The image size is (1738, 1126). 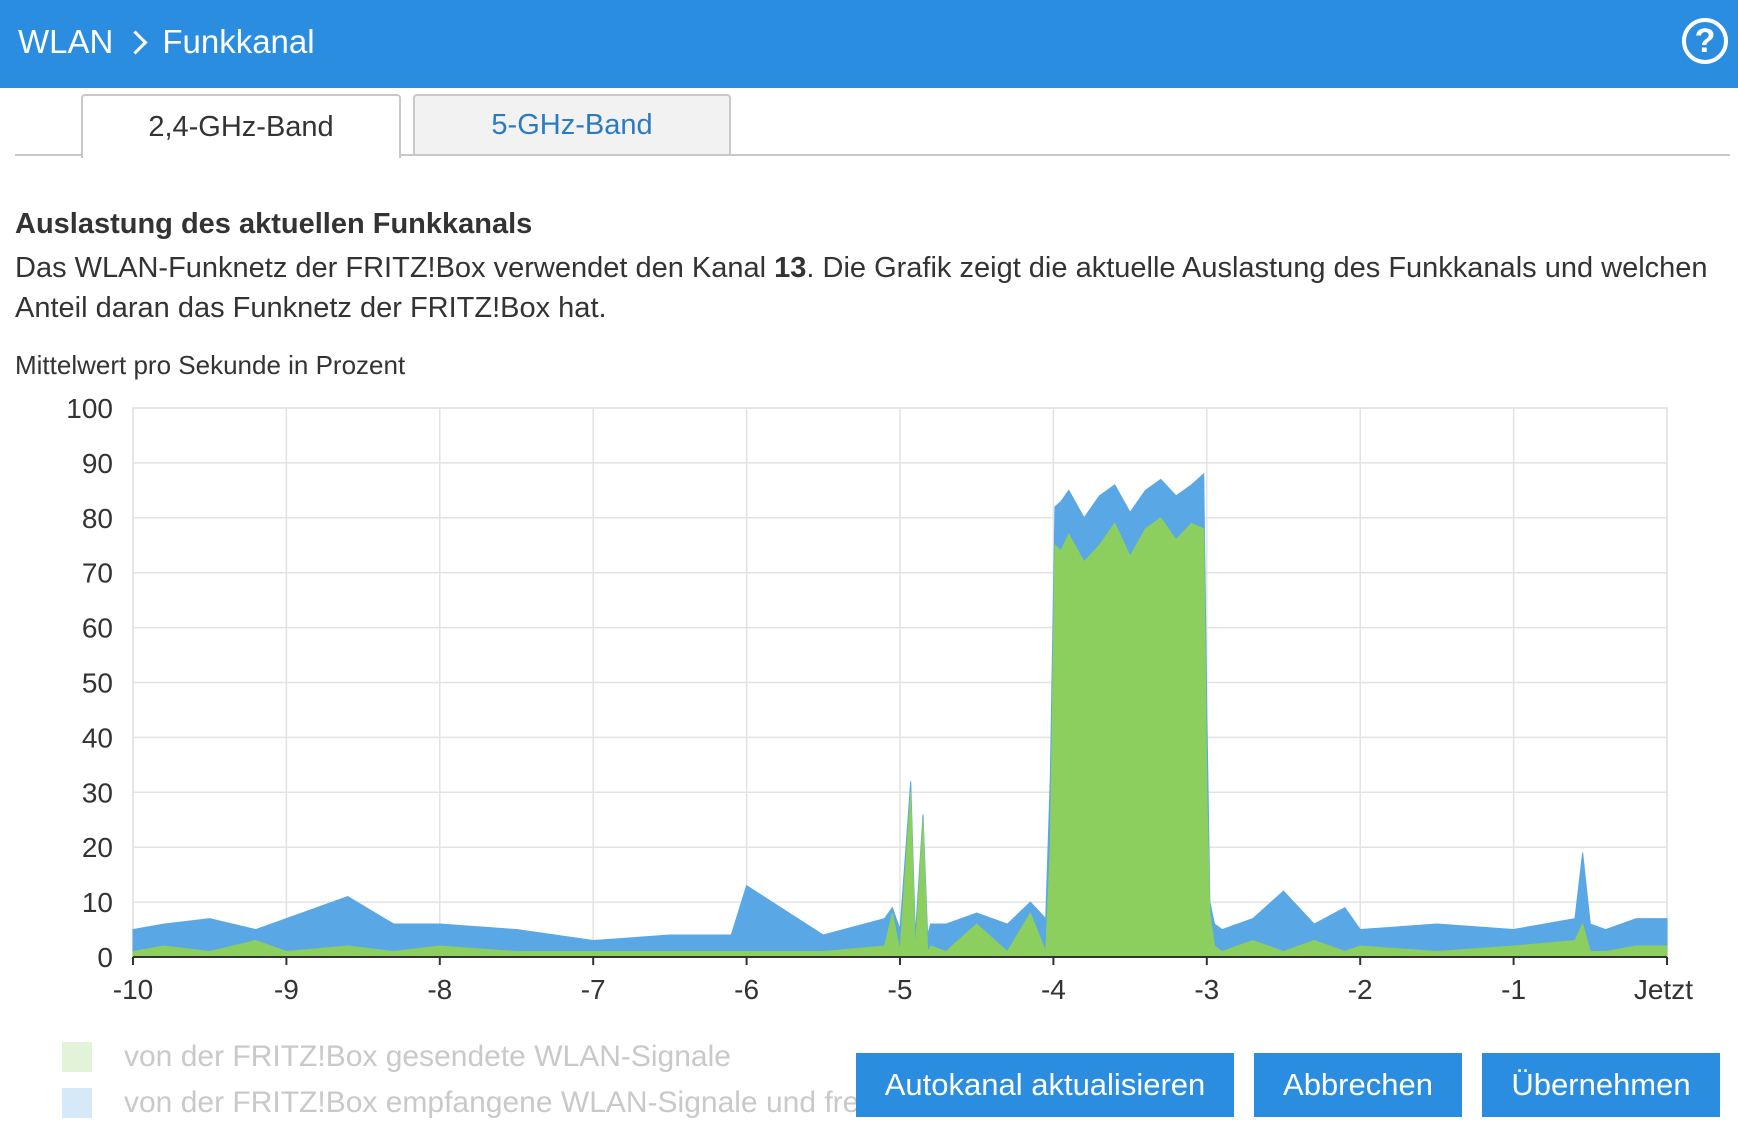 I want to click on legend-swatch-green, so click(x=77, y=1057).